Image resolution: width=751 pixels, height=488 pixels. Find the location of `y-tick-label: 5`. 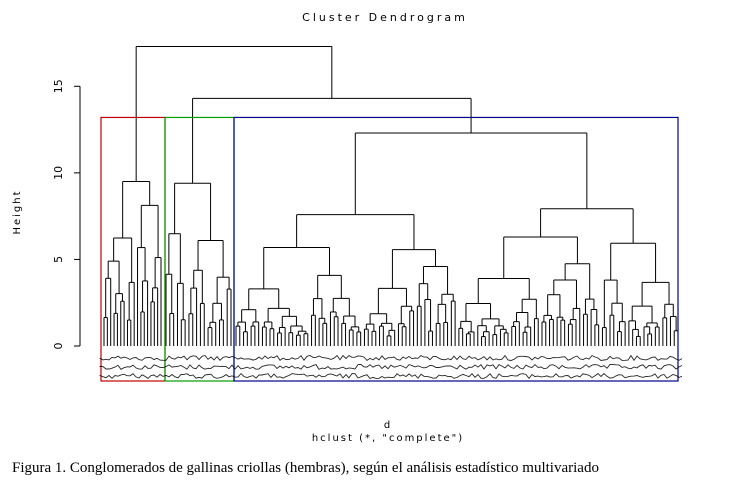

y-tick-label: 5 is located at coordinates (58, 259).